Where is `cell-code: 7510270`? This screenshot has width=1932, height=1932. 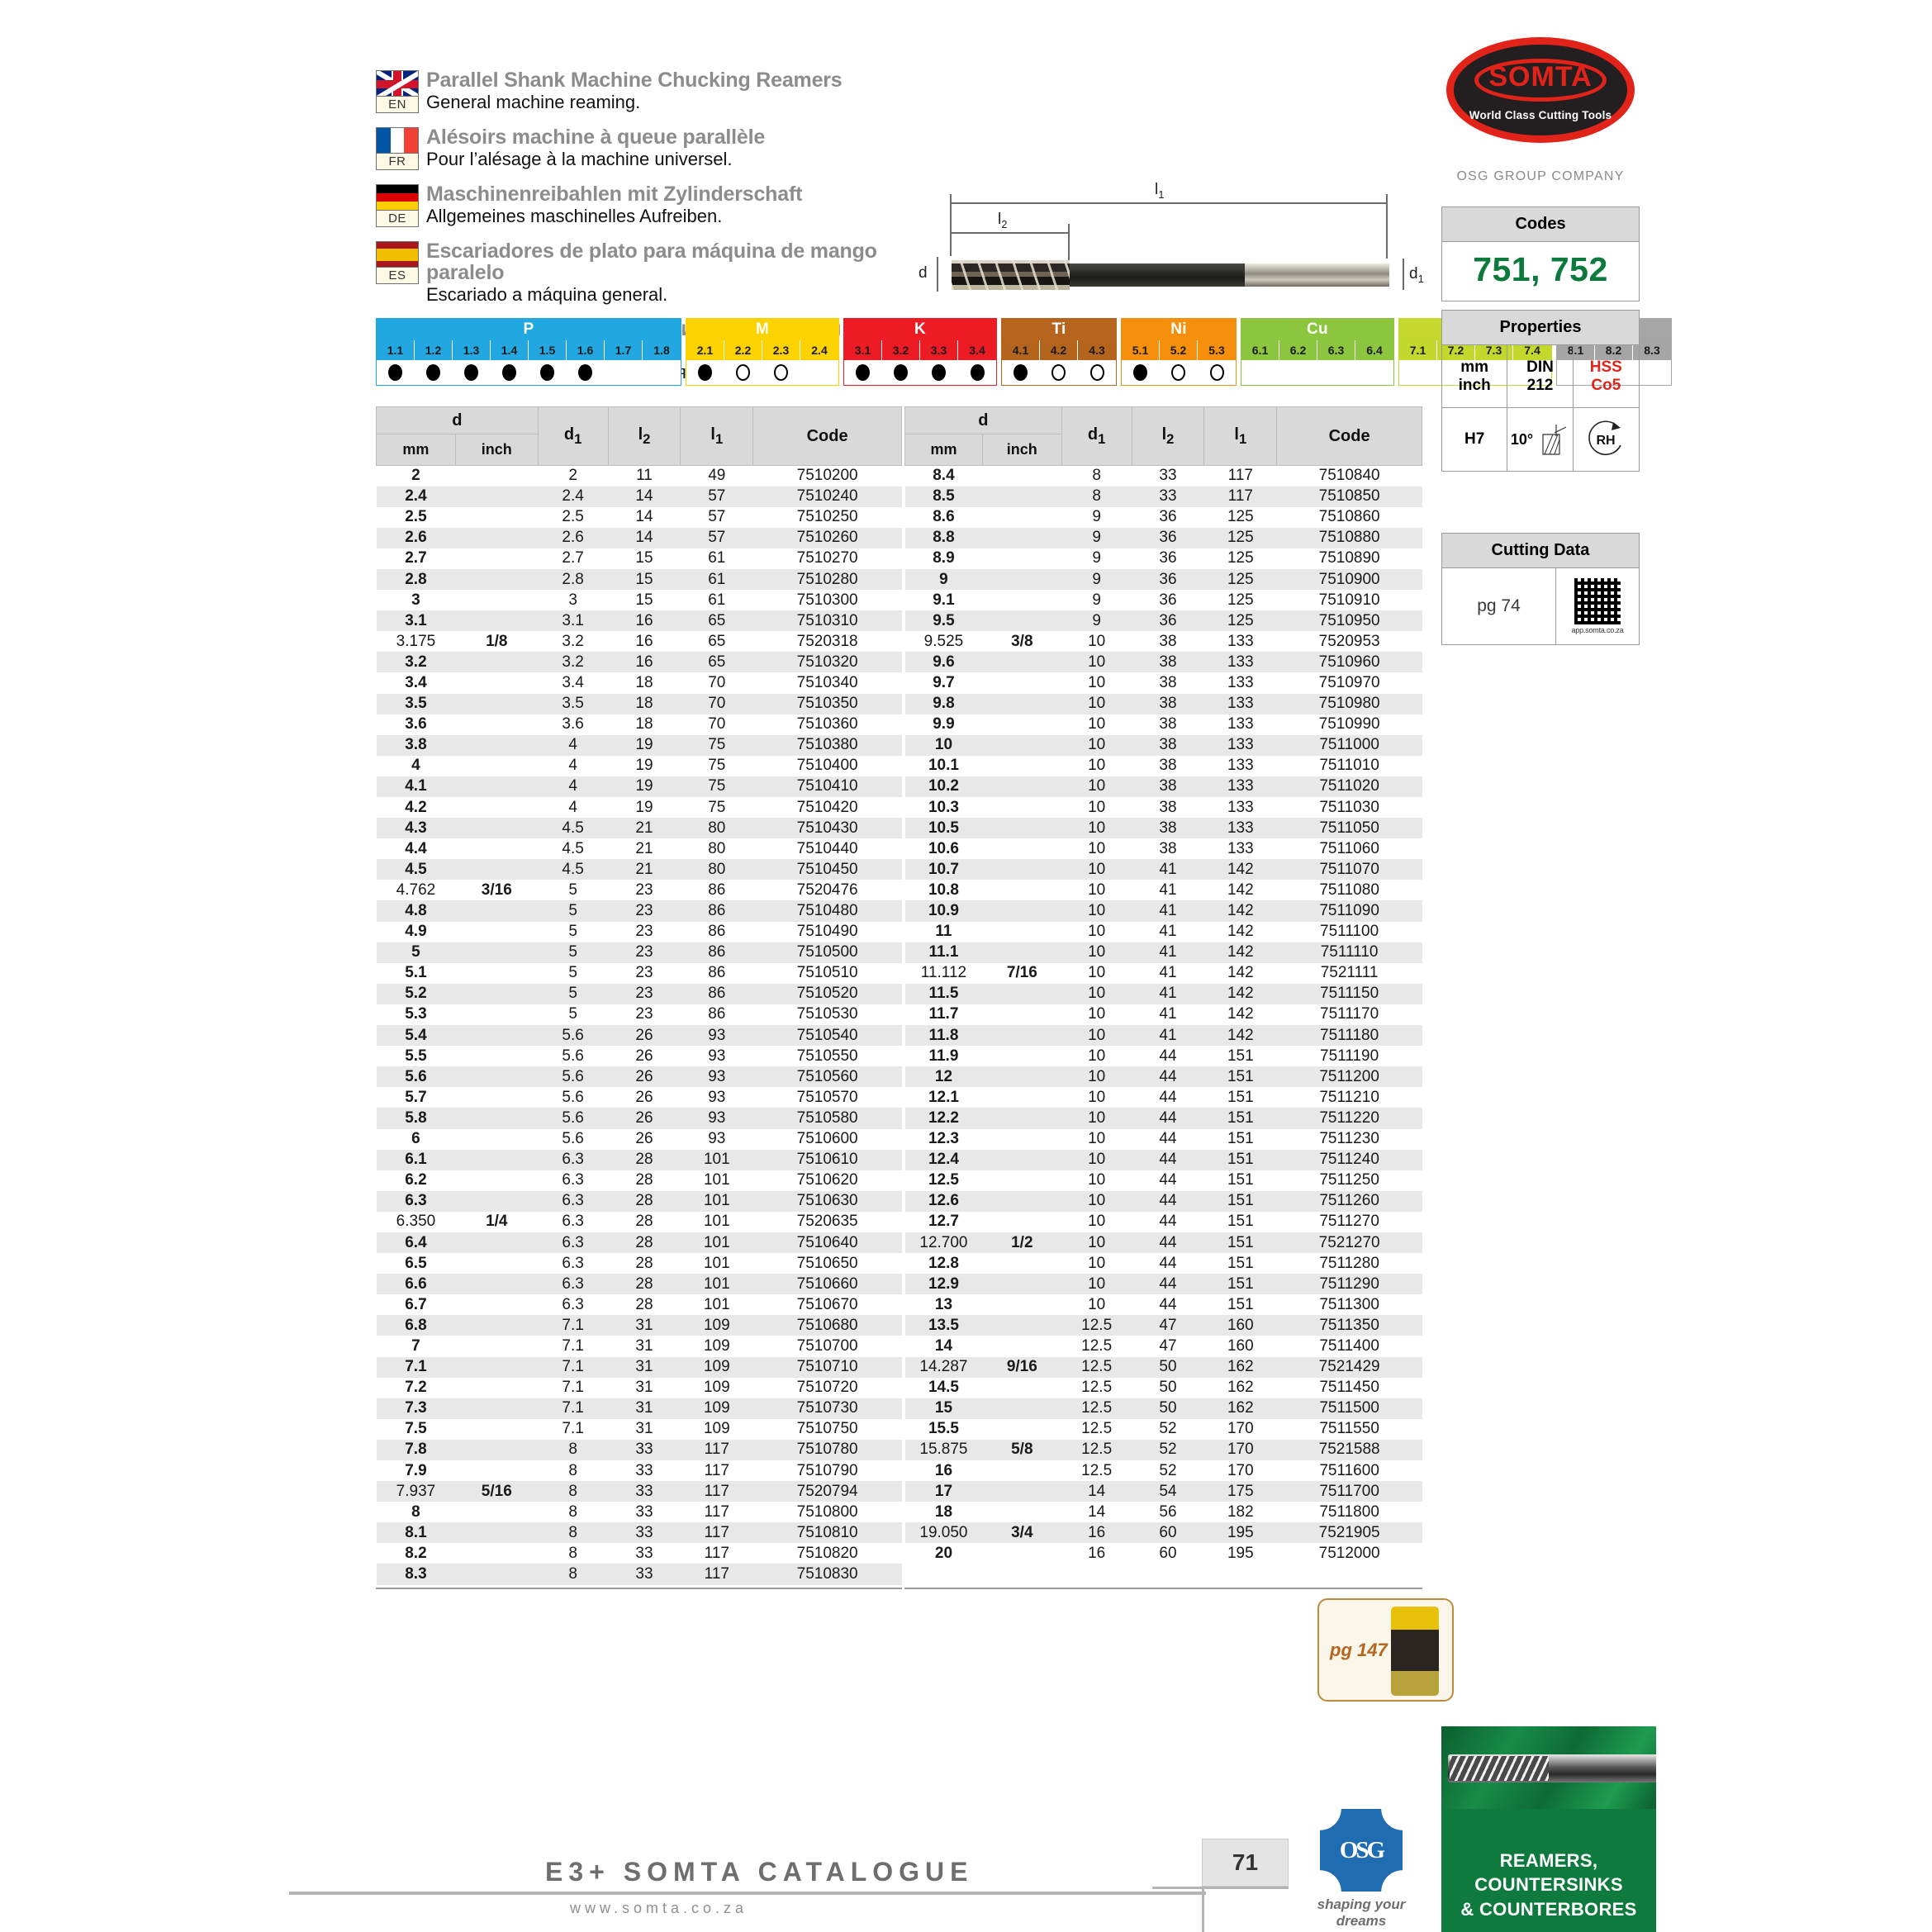
cell-code: 7510270 is located at coordinates (827, 558).